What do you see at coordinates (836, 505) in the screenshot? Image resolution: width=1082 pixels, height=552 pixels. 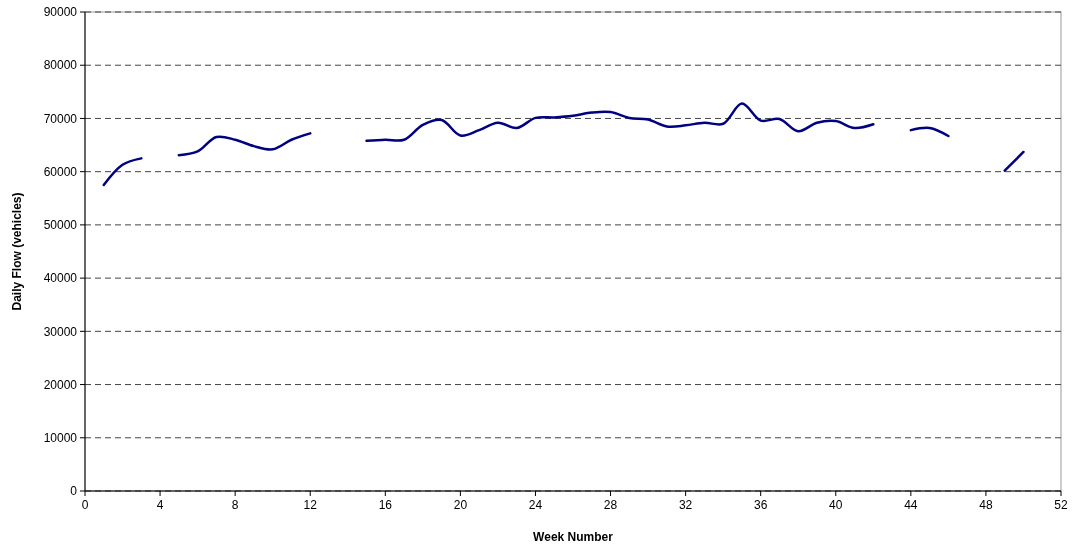 I see `x-tick-label: 40` at bounding box center [836, 505].